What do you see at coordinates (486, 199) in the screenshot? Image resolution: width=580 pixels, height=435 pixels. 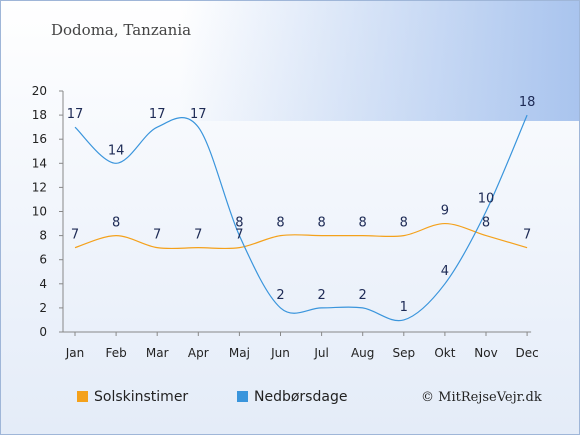 I see `data-label-rain: 10` at bounding box center [486, 199].